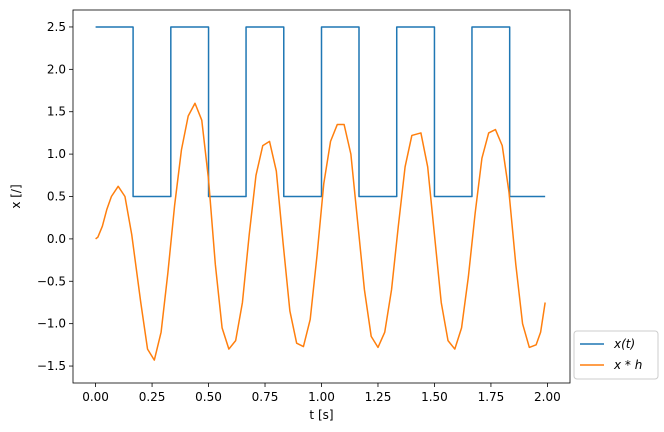 This screenshot has height=432, width=664. I want to click on y-tick-label: 2.5, so click(56, 27).